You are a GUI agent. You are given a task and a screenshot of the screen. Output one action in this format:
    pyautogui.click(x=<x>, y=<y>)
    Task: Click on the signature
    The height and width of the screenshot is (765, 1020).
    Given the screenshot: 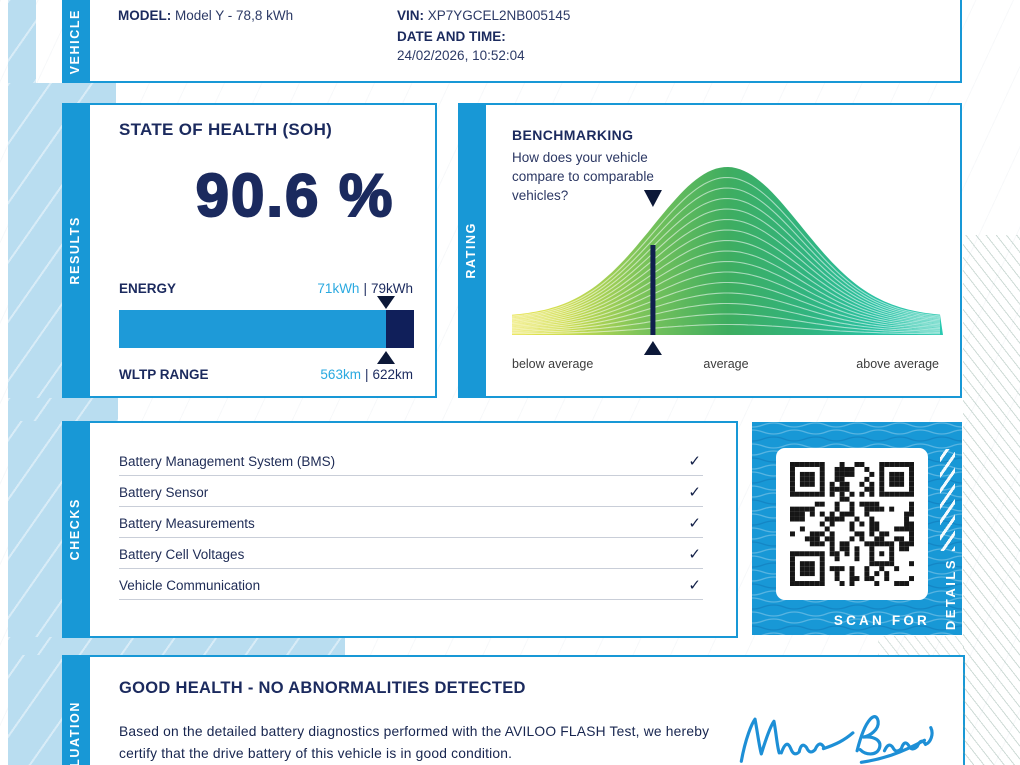 What is the action you would take?
    pyautogui.click(x=836, y=739)
    